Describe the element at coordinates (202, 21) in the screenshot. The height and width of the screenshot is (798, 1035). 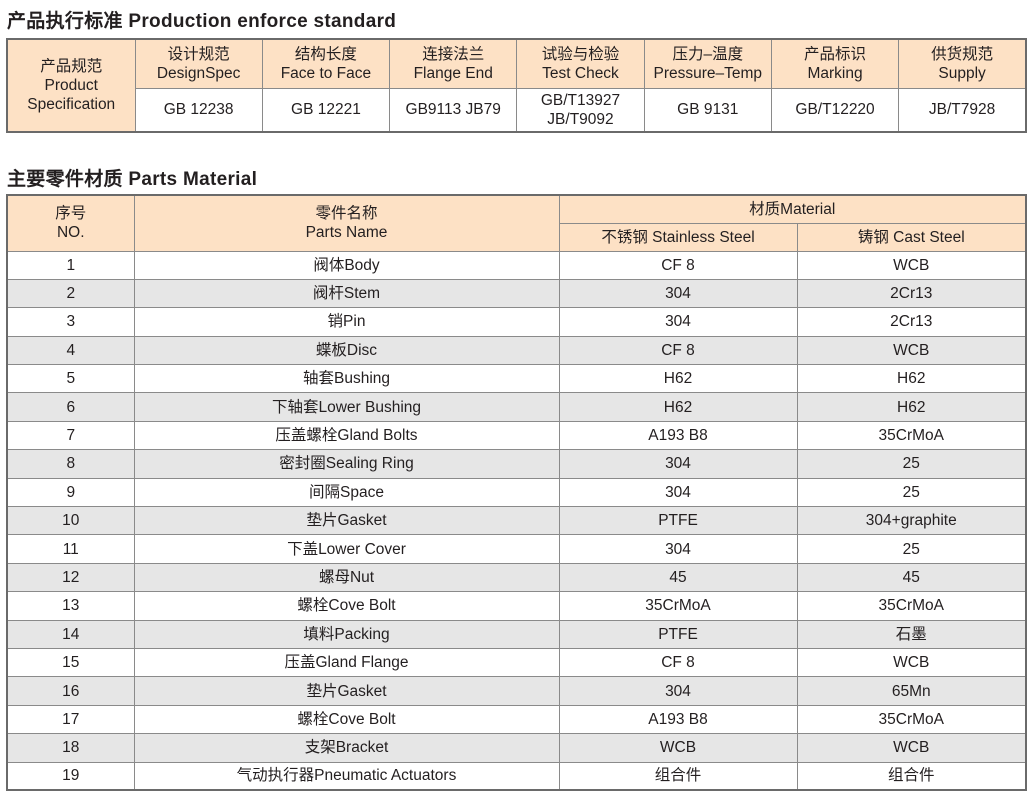
I see `standard-title: 产品执行标准 Production enforce standard` at that location.